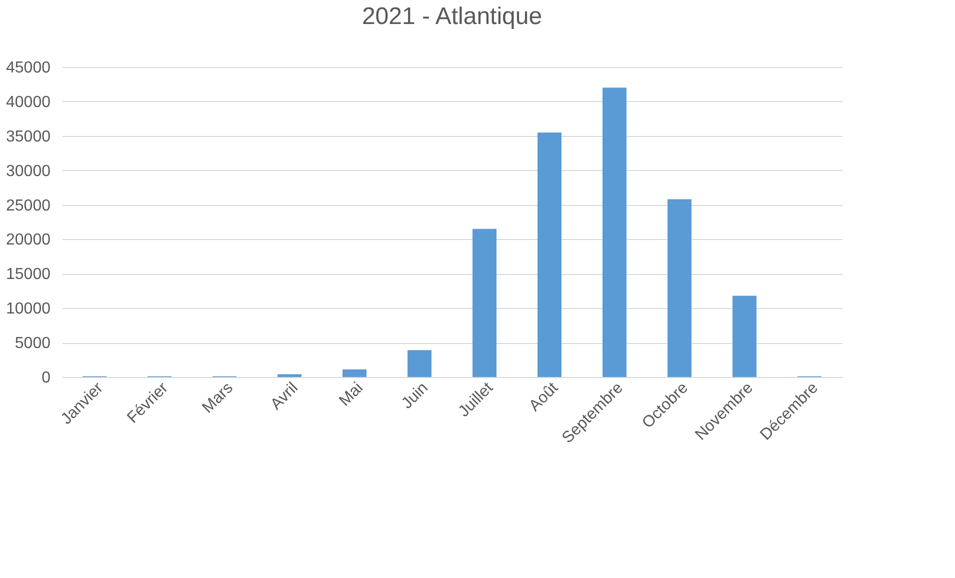  What do you see at coordinates (28, 137) in the screenshot?
I see `y-tick-label: 35000` at bounding box center [28, 137].